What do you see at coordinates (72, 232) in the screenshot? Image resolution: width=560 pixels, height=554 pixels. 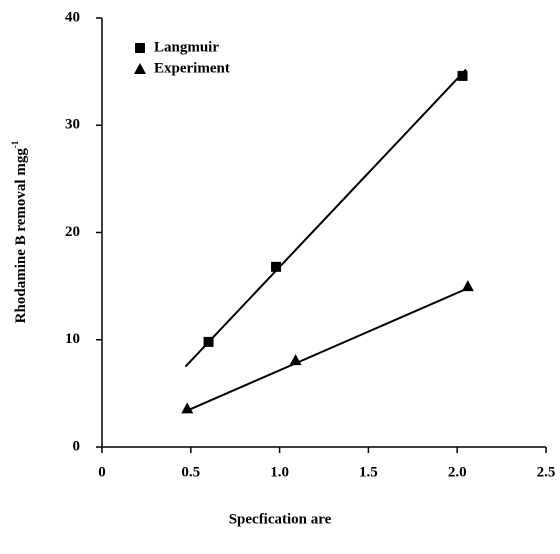 I see `y-tick-label: 20` at bounding box center [72, 232].